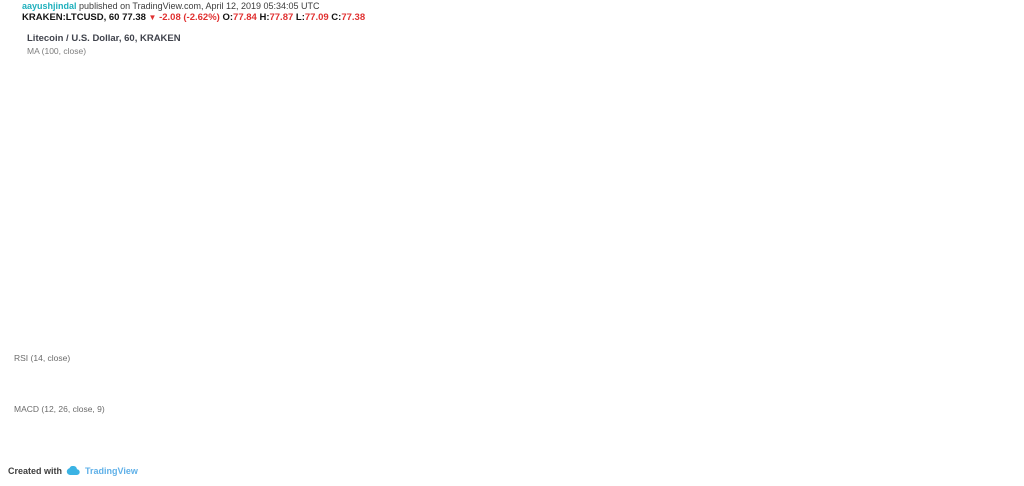 The height and width of the screenshot is (486, 1024). What do you see at coordinates (228, 17) in the screenshot?
I see `open-label: O:` at bounding box center [228, 17].